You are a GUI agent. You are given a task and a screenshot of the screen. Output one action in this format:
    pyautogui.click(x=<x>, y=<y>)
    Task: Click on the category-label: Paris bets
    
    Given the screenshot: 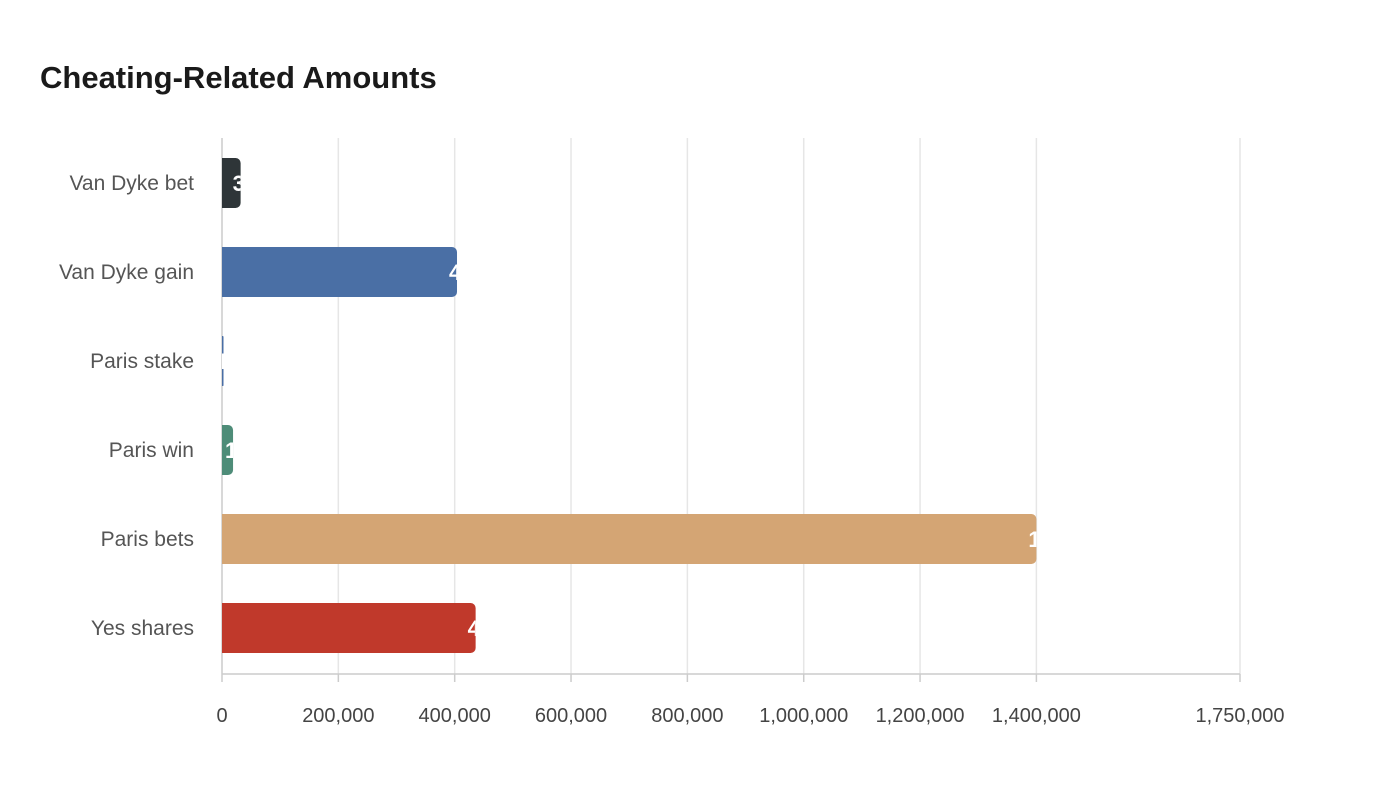 What is the action you would take?
    pyautogui.click(x=147, y=539)
    